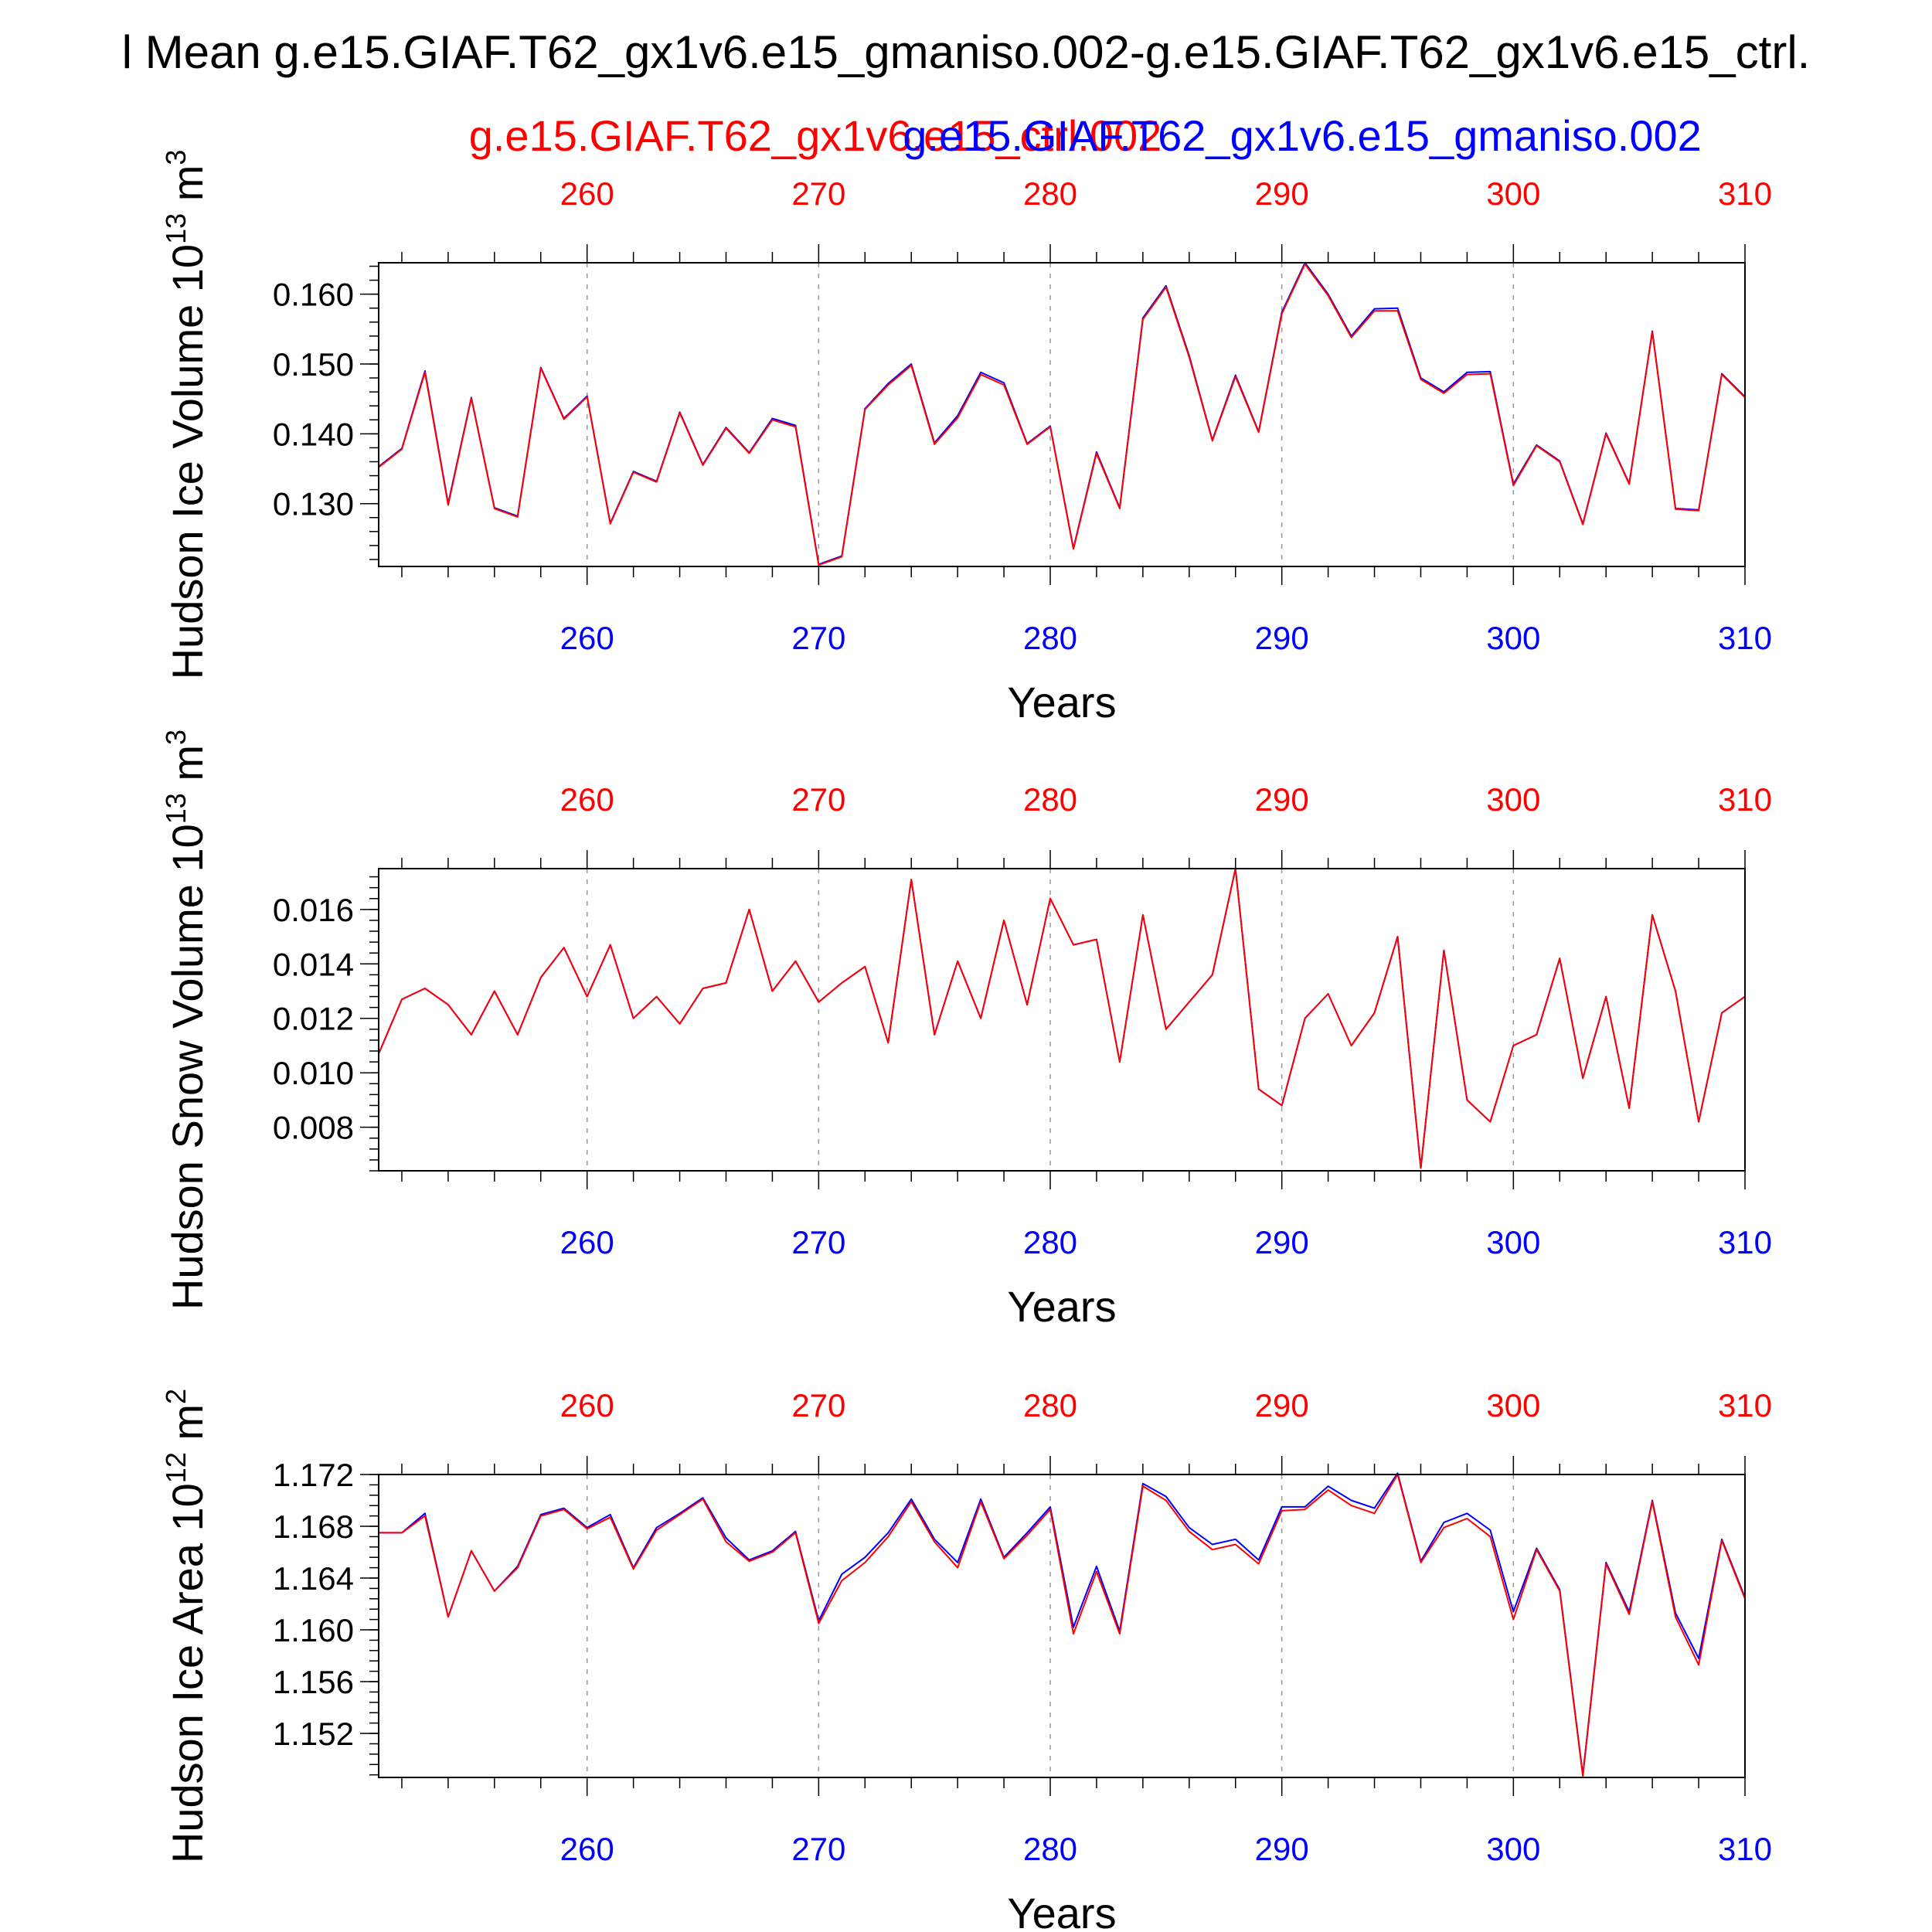  What do you see at coordinates (815, 136) in the screenshot?
I see `run-label-a: g.e15.GIAF.T62_gx1v6.e15_ctrl.002` at bounding box center [815, 136].